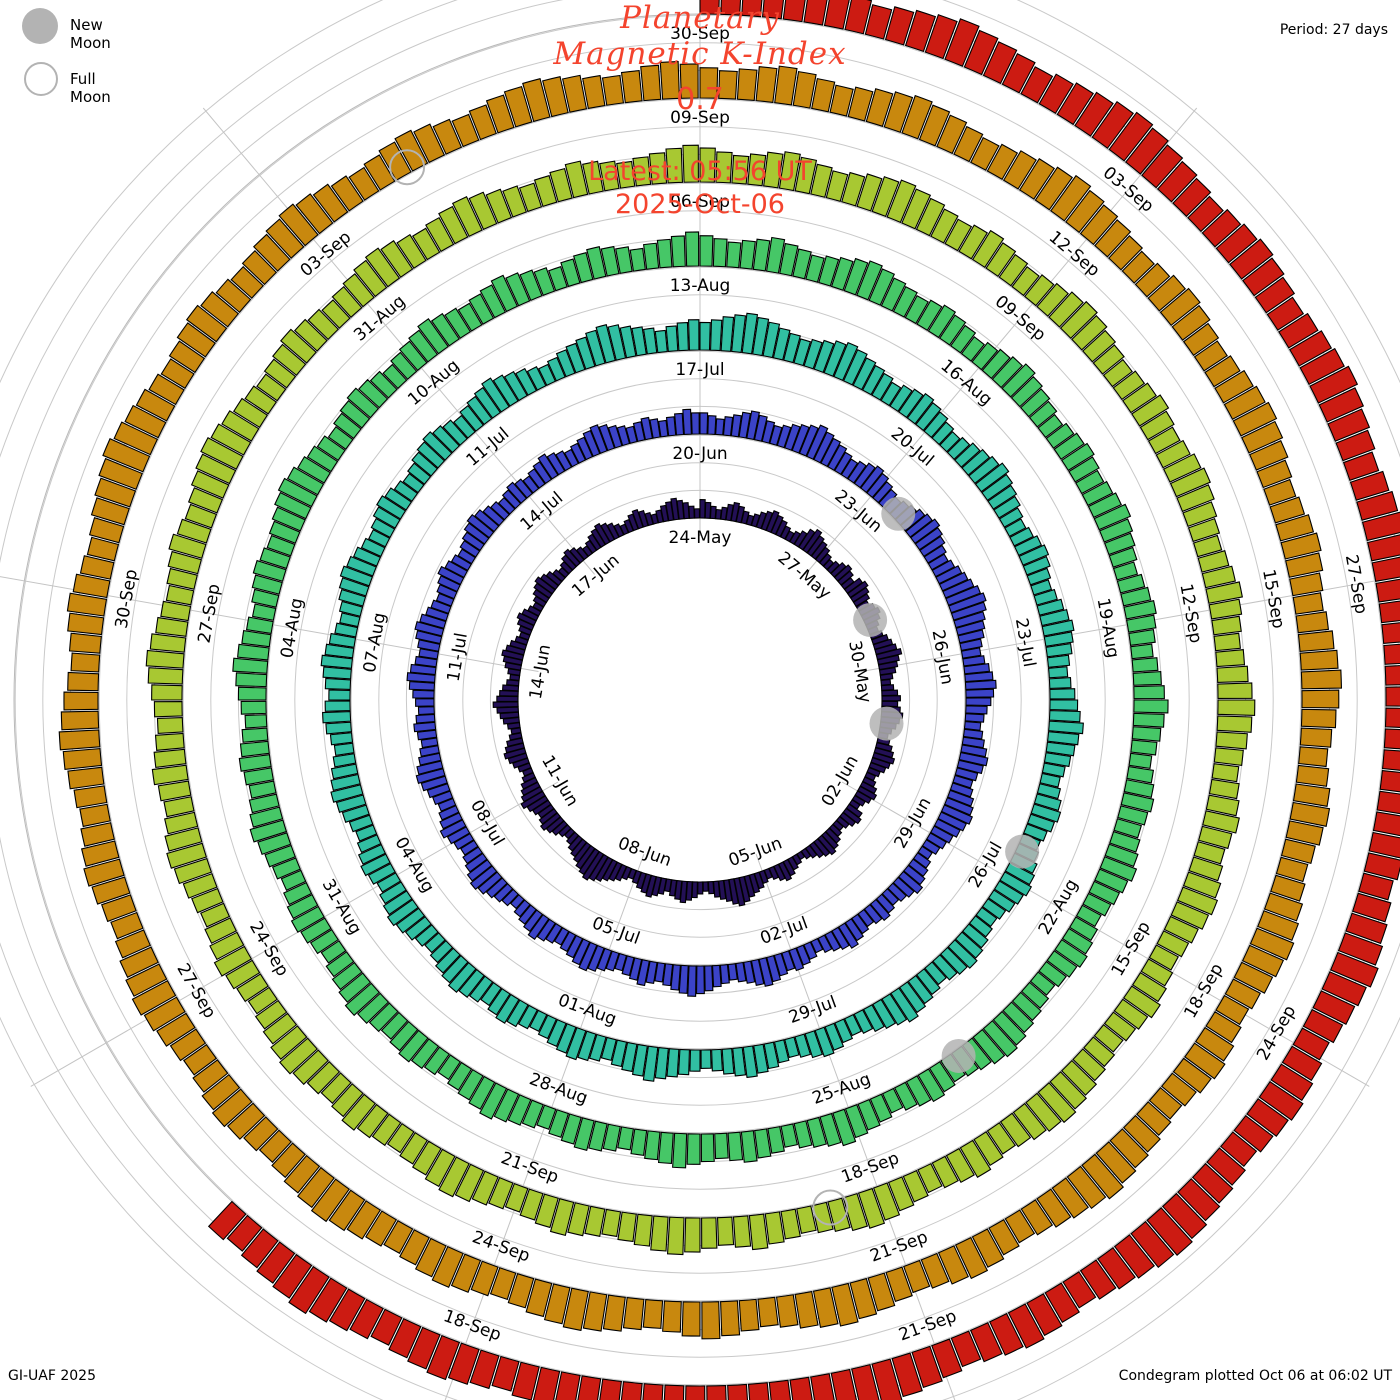  I want to click on ring-date-label: 19-Aug, so click(1108, 628).